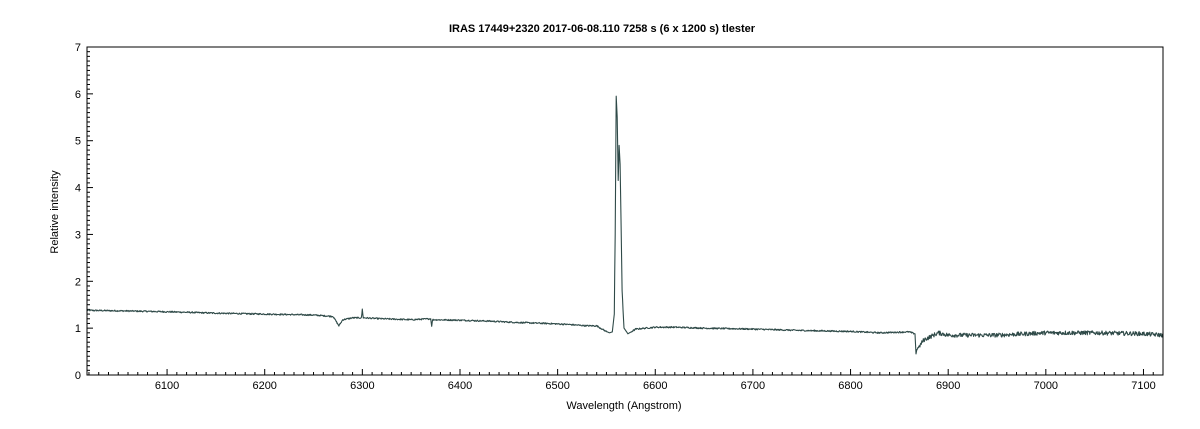  Describe the element at coordinates (362, 386) in the screenshot. I see `x-tick-label: 6300` at that location.